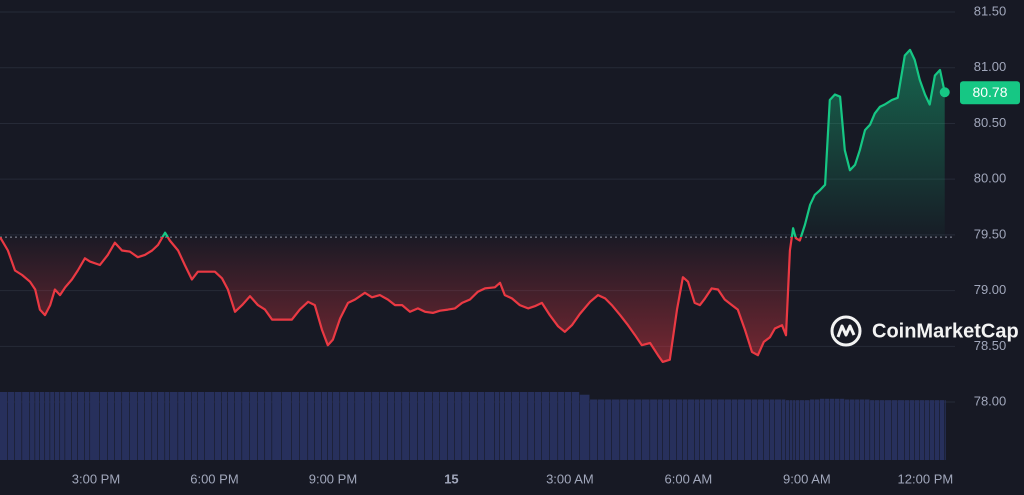 This screenshot has height=495, width=1024. What do you see at coordinates (451, 478) in the screenshot?
I see `x-tick-label: 15` at bounding box center [451, 478].